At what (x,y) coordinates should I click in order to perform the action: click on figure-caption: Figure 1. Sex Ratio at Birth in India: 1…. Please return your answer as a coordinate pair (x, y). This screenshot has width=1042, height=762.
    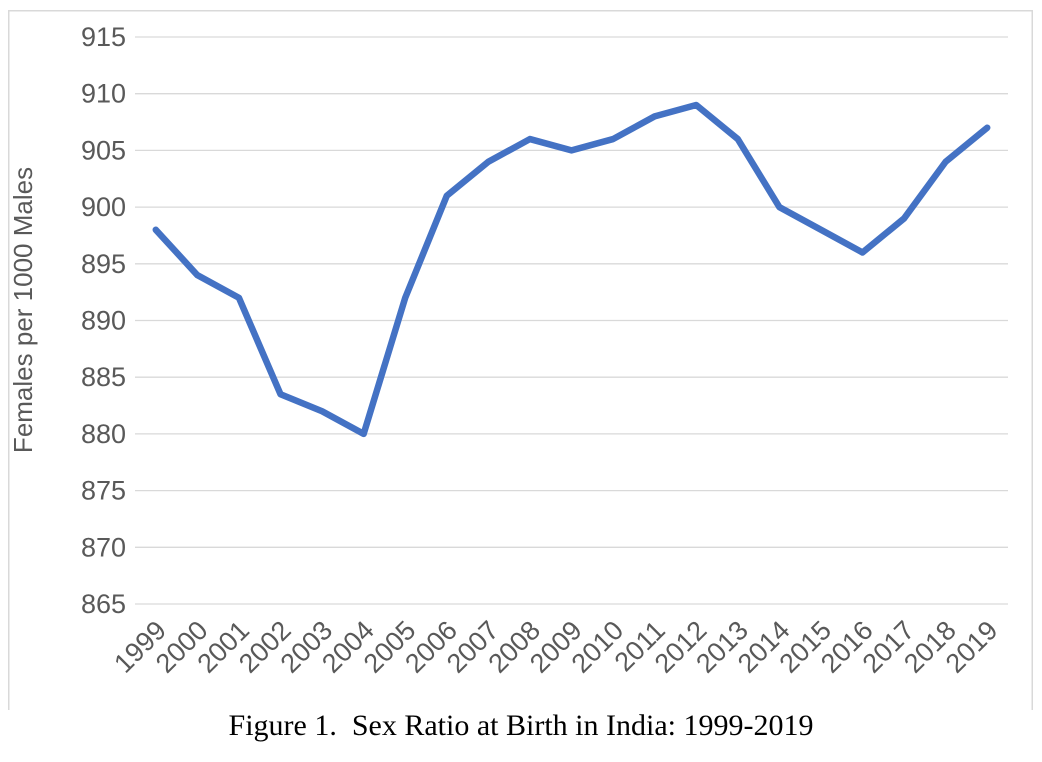
    Looking at the image, I should click on (521, 725).